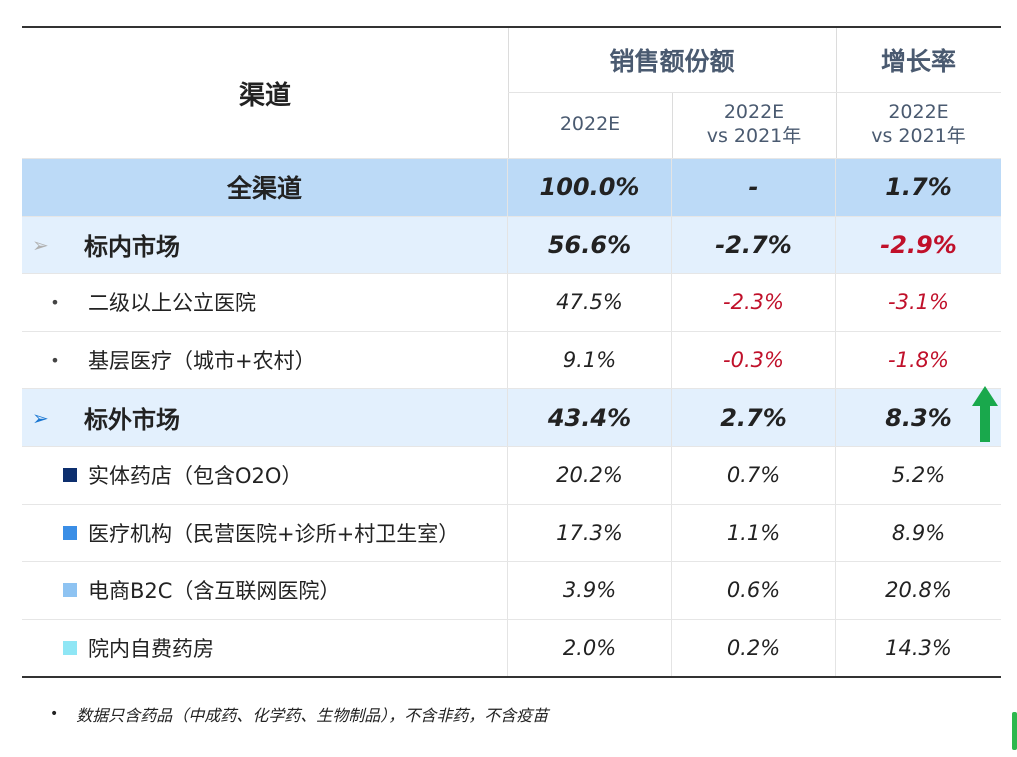 Image resolution: width=1017 pixels, height=757 pixels. Describe the element at coordinates (754, 124) in the screenshot. I see `header-share-change: 2022E vs 2021年` at that location.